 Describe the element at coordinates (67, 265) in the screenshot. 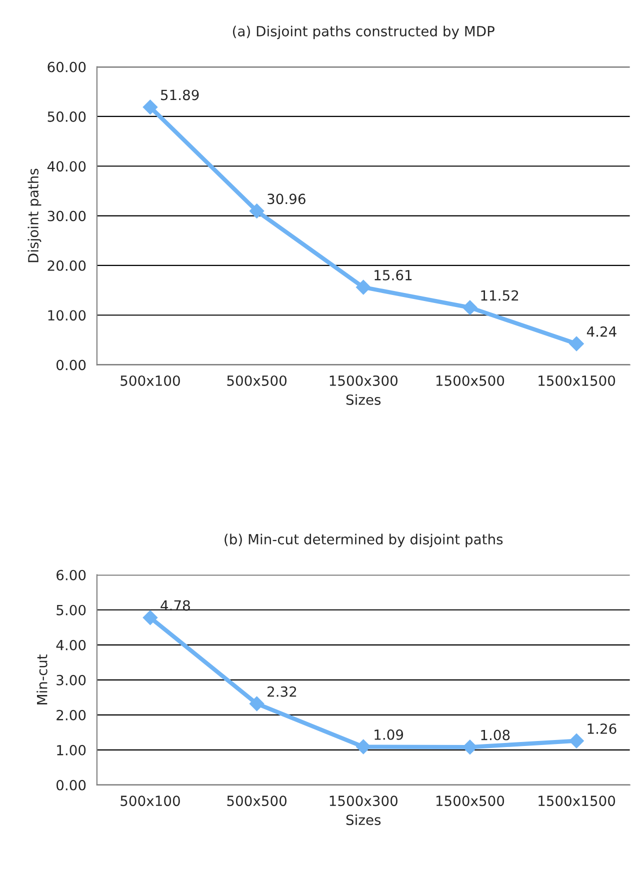

I see `y-tick-label: 20.00` at that location.